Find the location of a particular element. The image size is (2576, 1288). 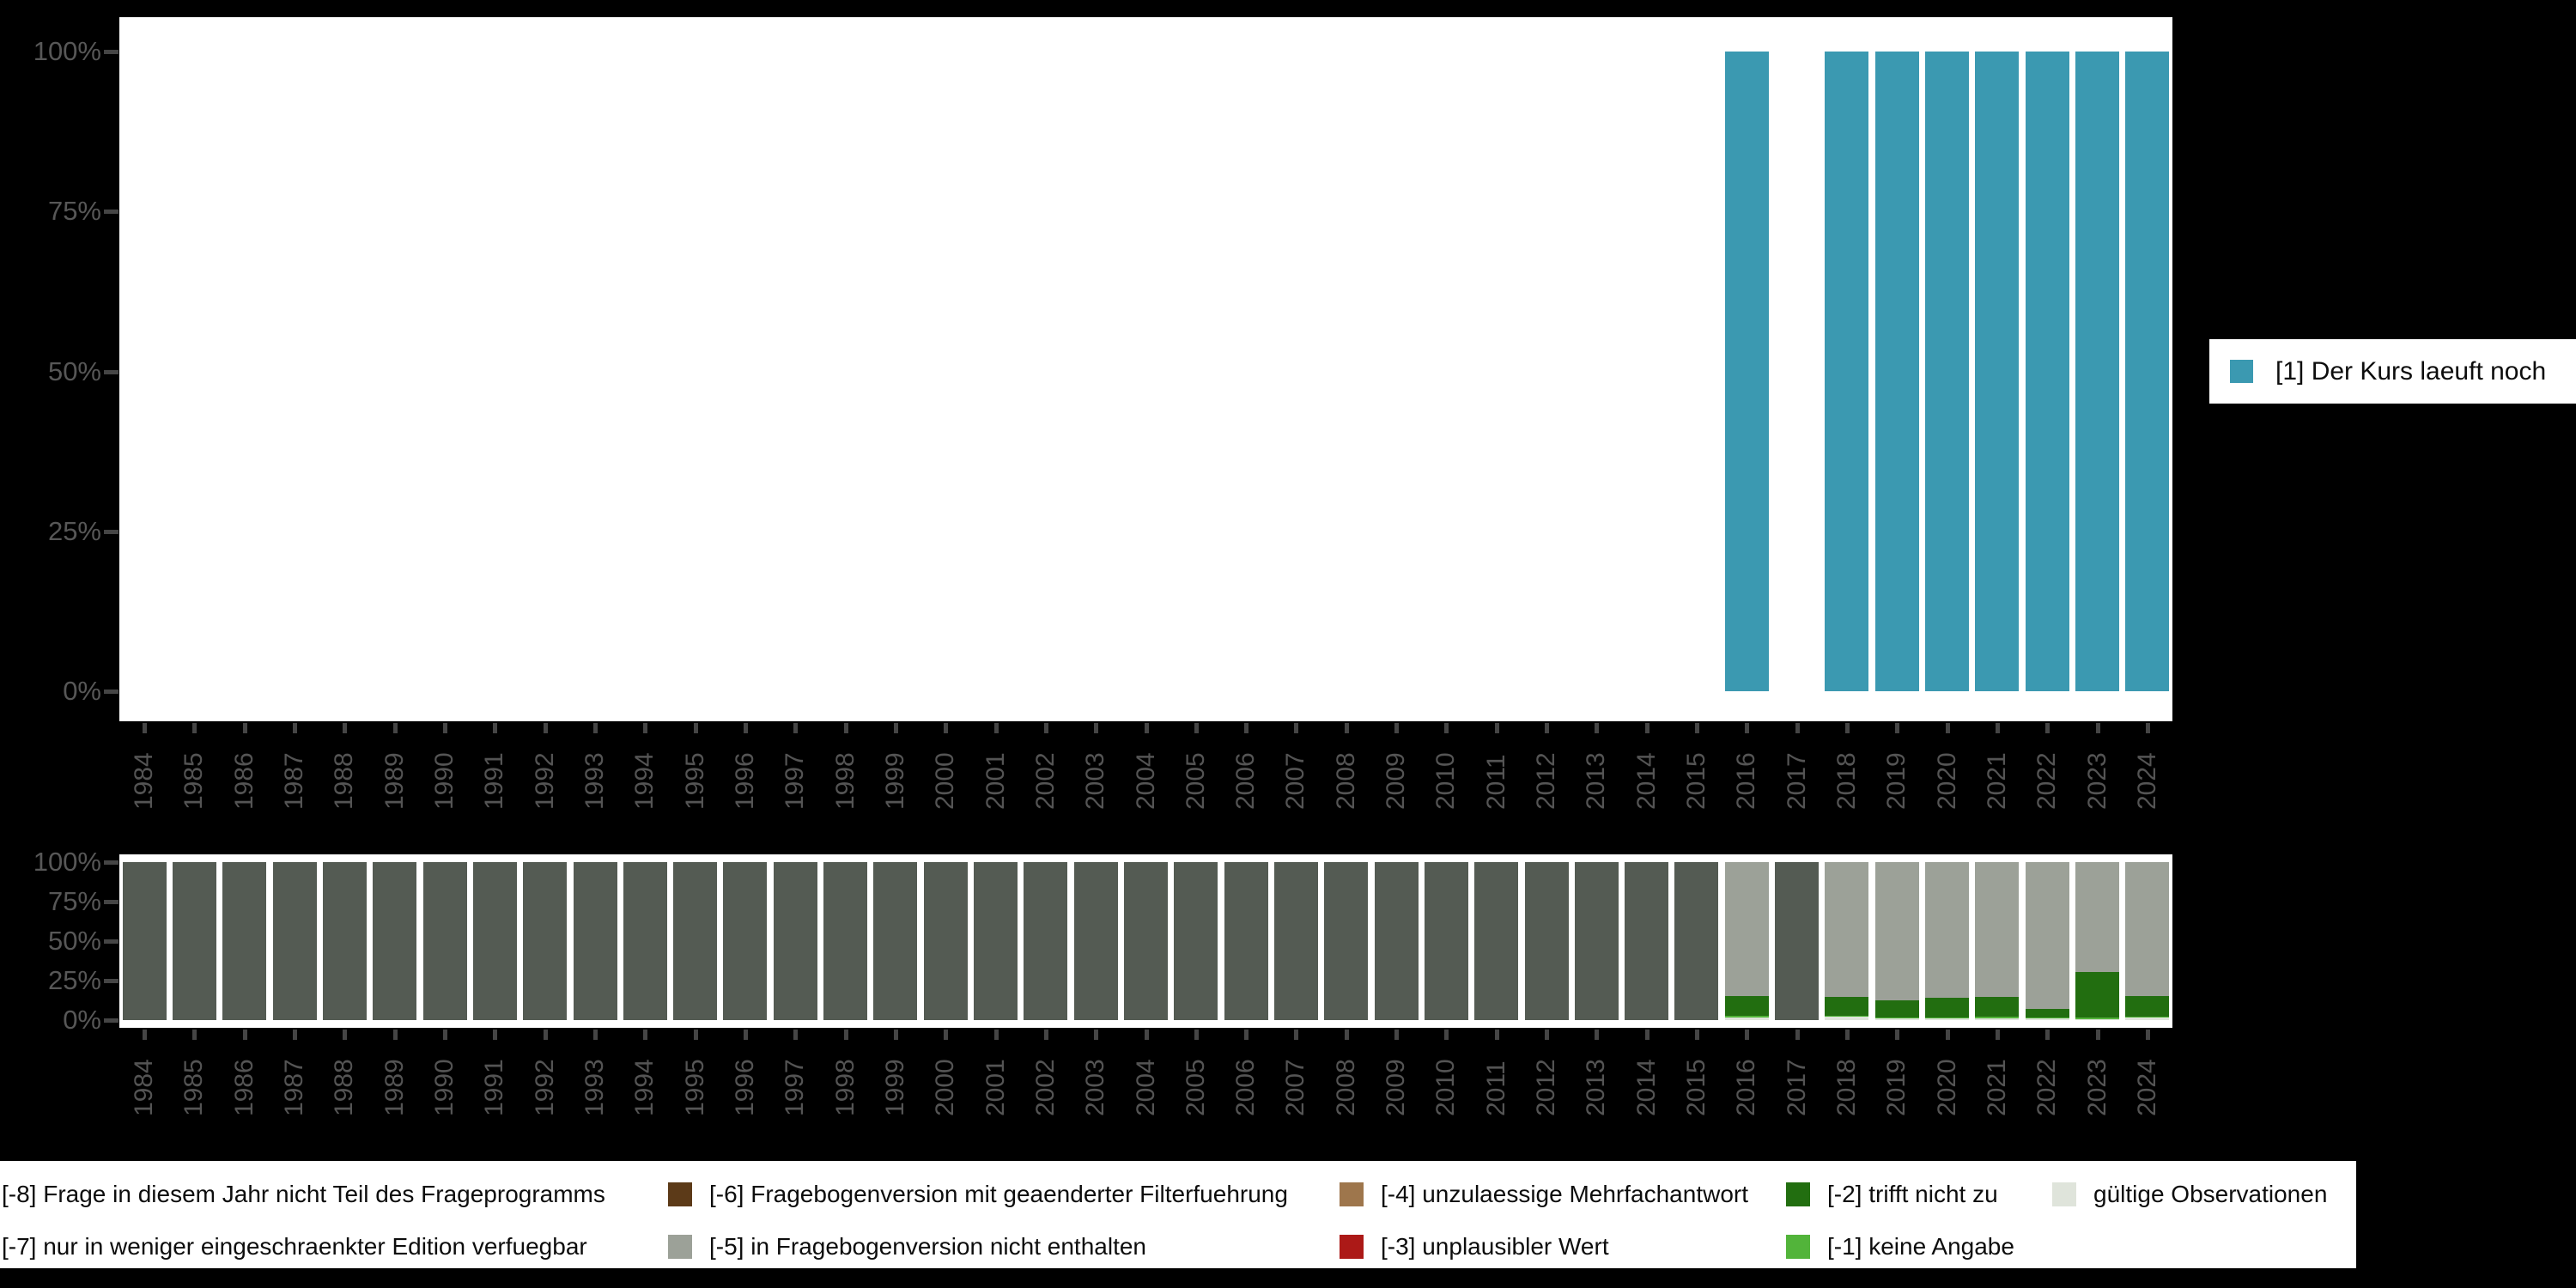

legend-swatch is located at coordinates (2241, 371).